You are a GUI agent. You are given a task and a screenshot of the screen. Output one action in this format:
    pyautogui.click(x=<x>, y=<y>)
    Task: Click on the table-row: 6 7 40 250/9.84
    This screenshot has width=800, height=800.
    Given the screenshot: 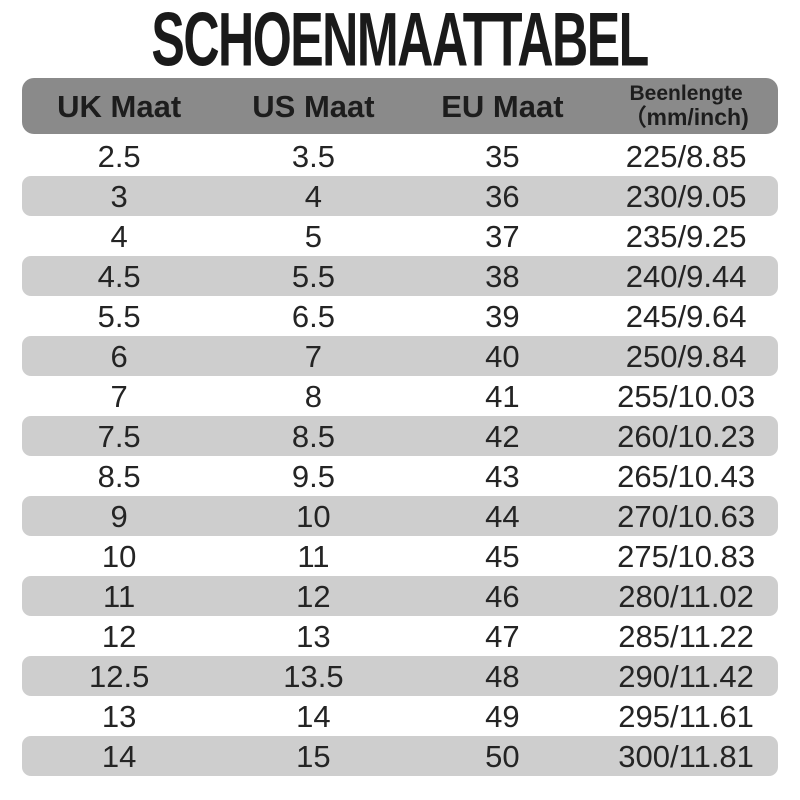 What is the action you would take?
    pyautogui.click(x=400, y=356)
    